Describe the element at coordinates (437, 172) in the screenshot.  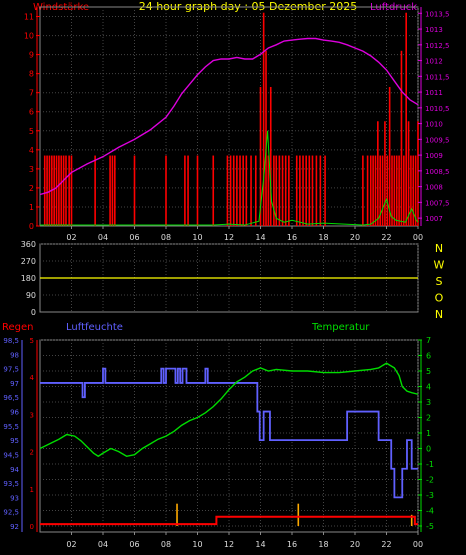
I see `pressure-tick-label: 1008,5` at that location.